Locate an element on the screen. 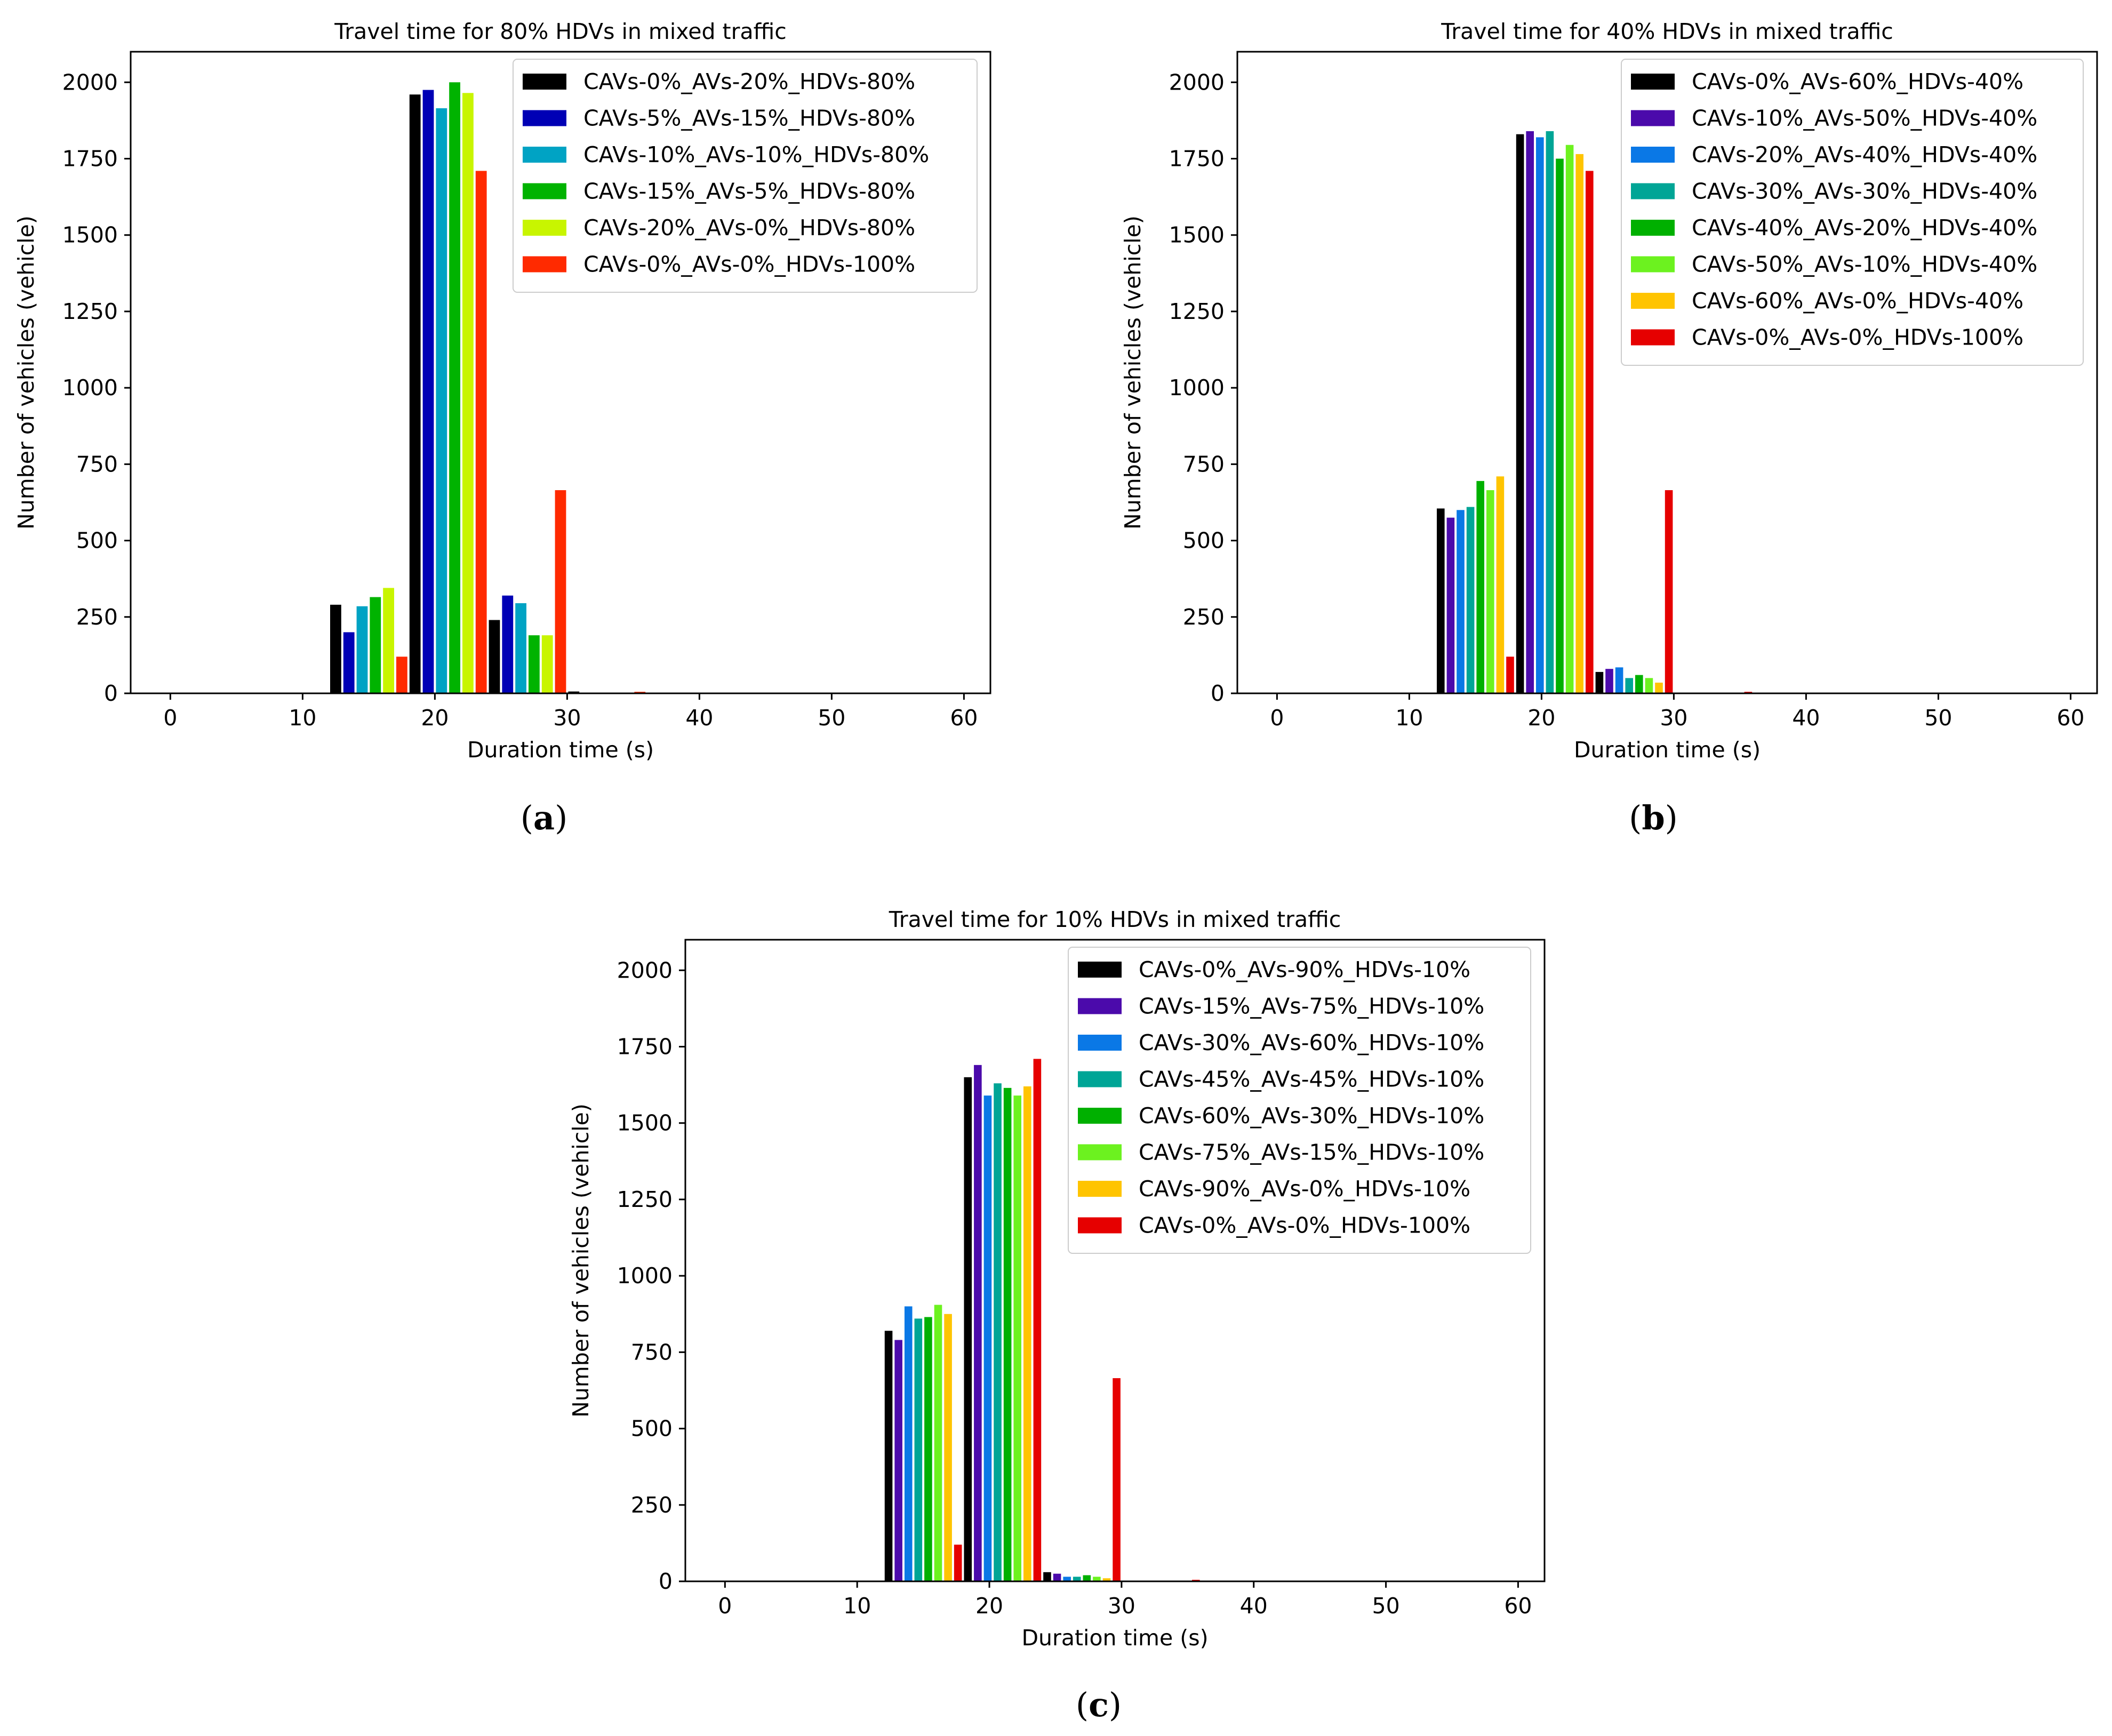 The image size is (2112, 1736). x-tick-label-b-60: 60 is located at coordinates (2070, 718).